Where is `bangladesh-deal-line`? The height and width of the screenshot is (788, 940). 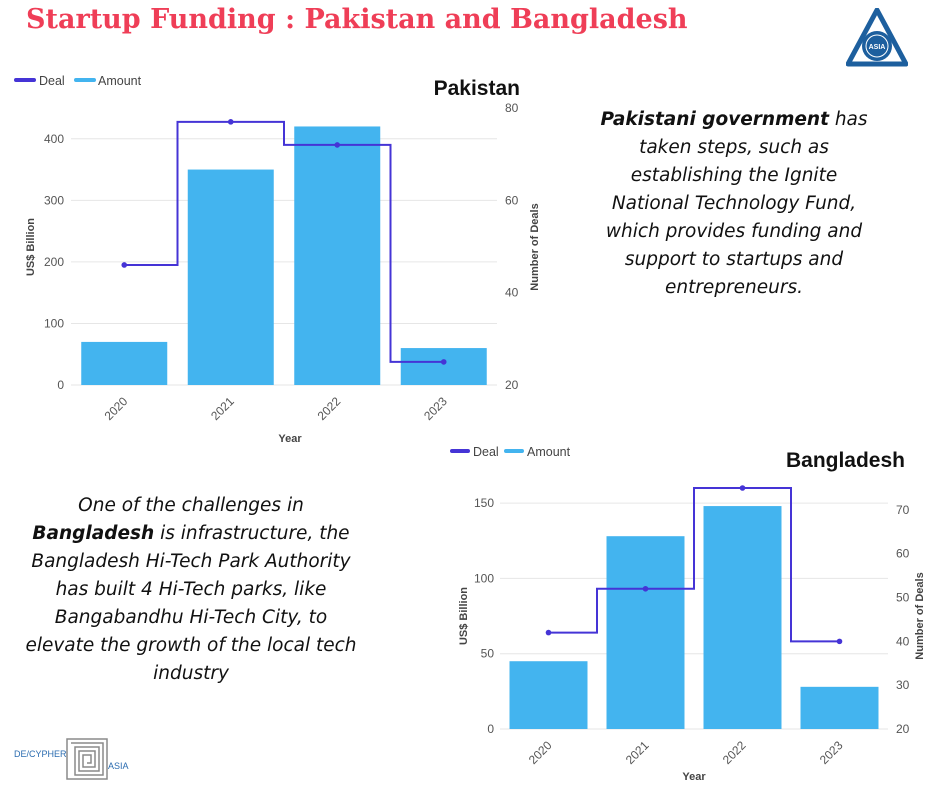
bangladesh-deal-line is located at coordinates (694, 565).